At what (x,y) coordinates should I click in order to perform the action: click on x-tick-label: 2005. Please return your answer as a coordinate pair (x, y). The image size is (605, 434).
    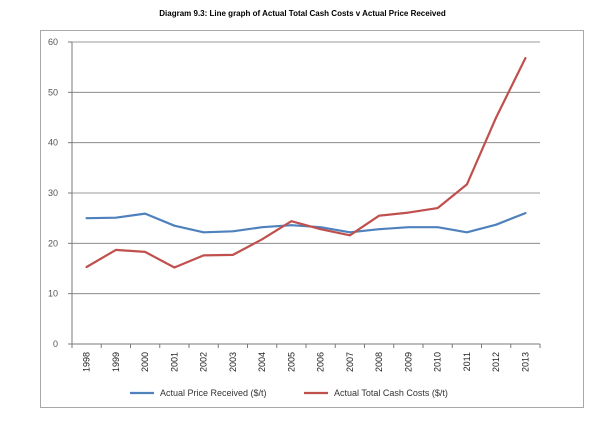
    Looking at the image, I should click on (291, 362).